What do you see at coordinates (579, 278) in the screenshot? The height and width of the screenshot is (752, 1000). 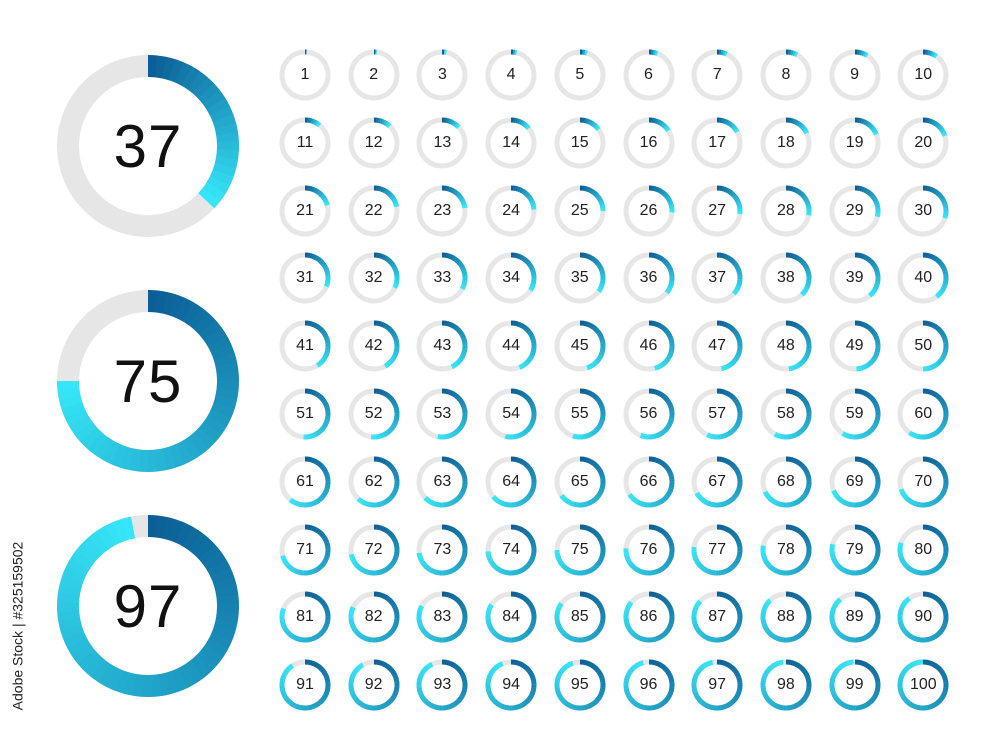 I see `small-ring-value: 35` at bounding box center [579, 278].